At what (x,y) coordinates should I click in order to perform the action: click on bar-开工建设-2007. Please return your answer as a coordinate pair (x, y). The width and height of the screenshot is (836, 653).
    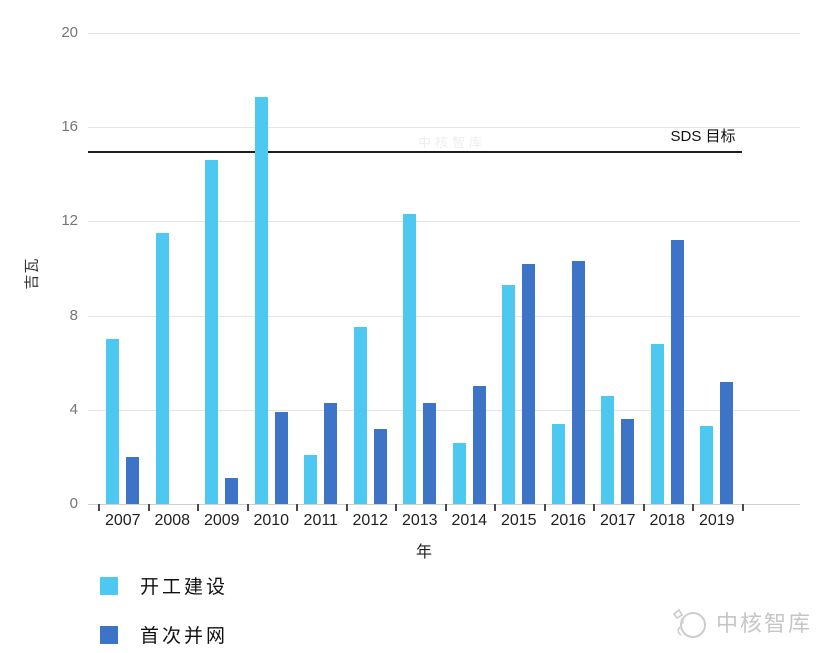
    Looking at the image, I should click on (113, 421).